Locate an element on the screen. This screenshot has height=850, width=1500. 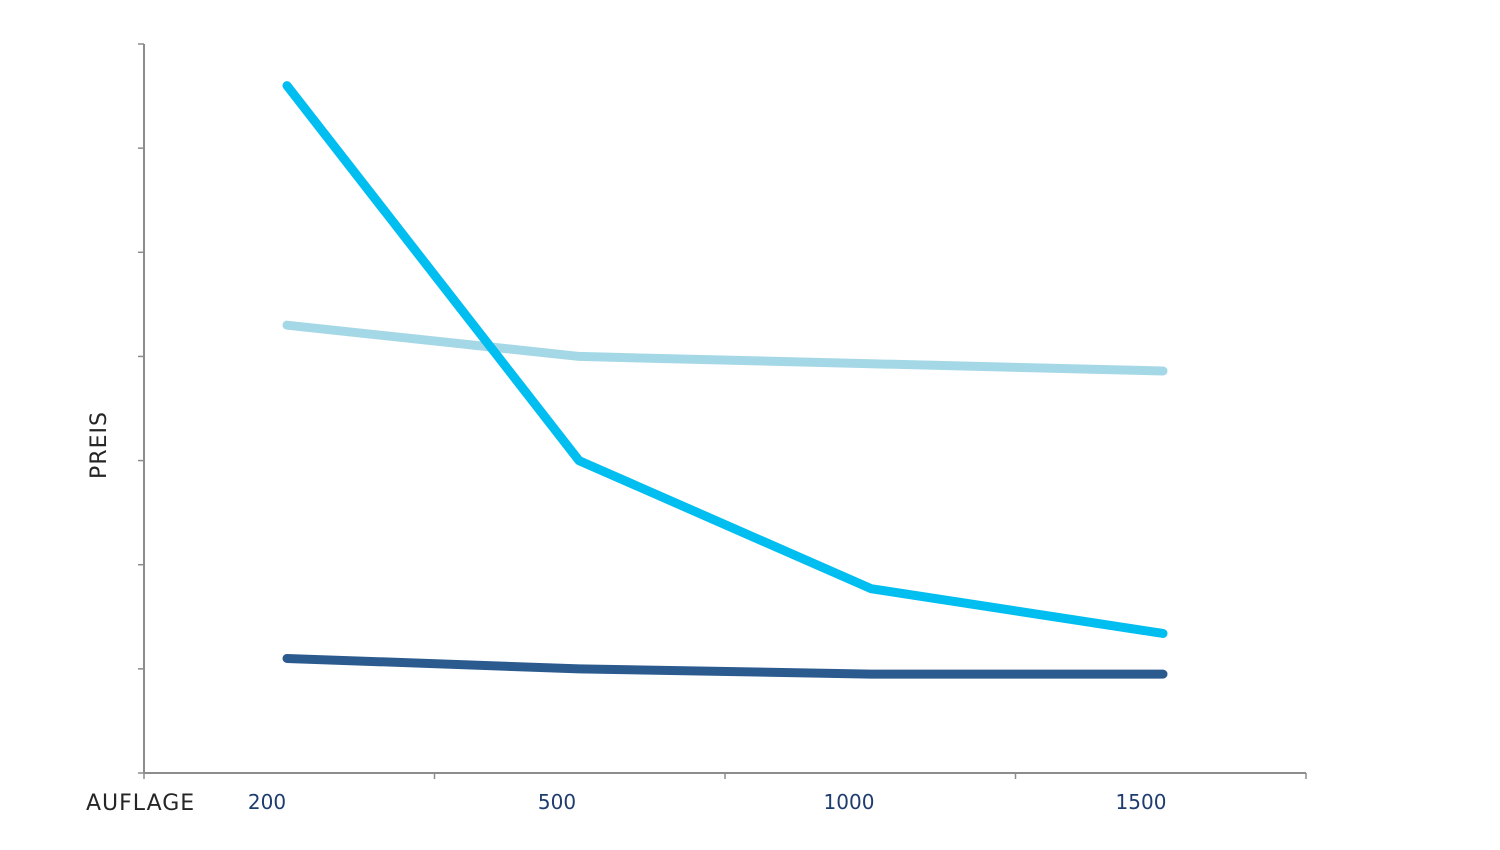
x-tick-label: 1000 is located at coordinates (849, 802).